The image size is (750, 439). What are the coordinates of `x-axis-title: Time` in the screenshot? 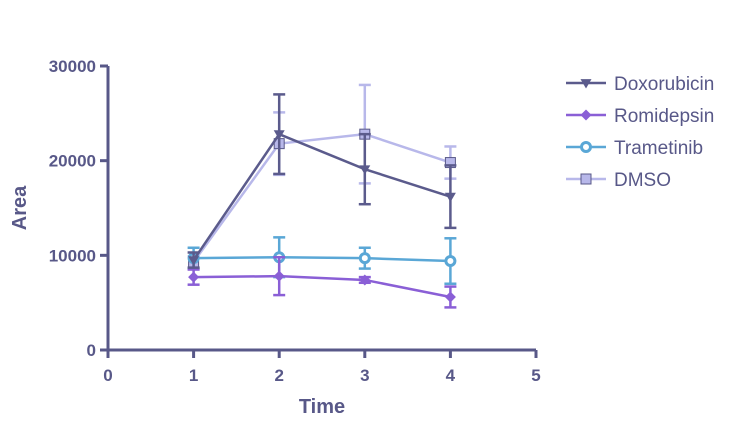 It's located at (322, 407).